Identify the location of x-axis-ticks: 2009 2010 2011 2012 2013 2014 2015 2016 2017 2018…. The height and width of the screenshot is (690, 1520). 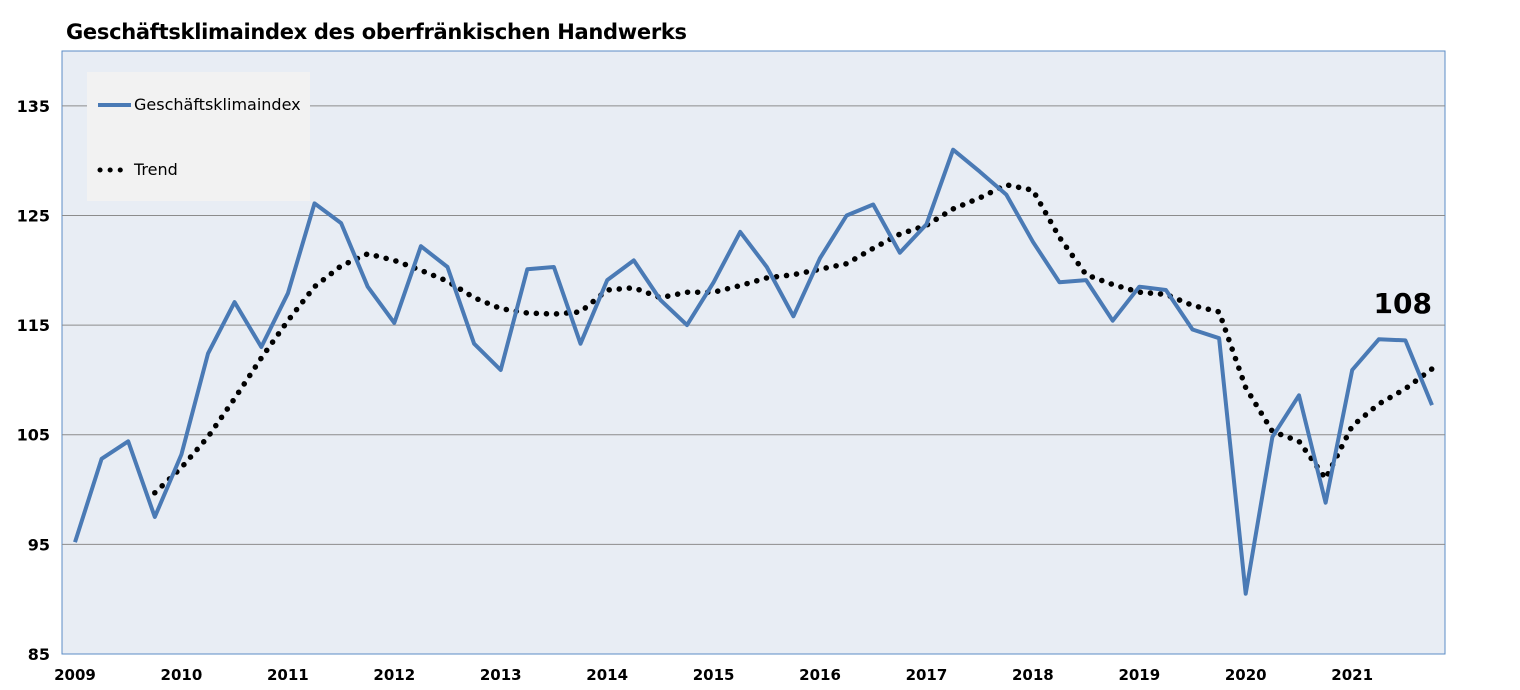
(713, 675).